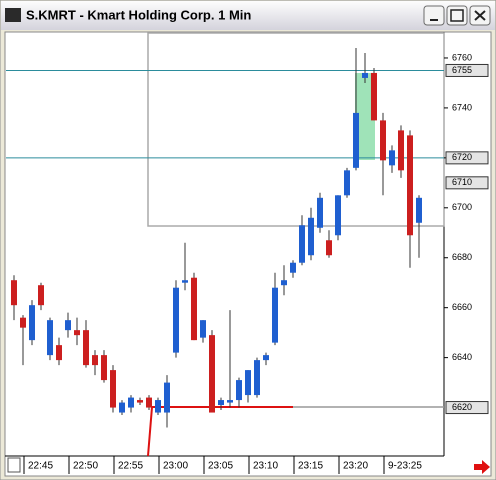 The width and height of the screenshot is (496, 480). What do you see at coordinates (310, 466) in the screenshot?
I see `x-tick-label: 23:15` at bounding box center [310, 466].